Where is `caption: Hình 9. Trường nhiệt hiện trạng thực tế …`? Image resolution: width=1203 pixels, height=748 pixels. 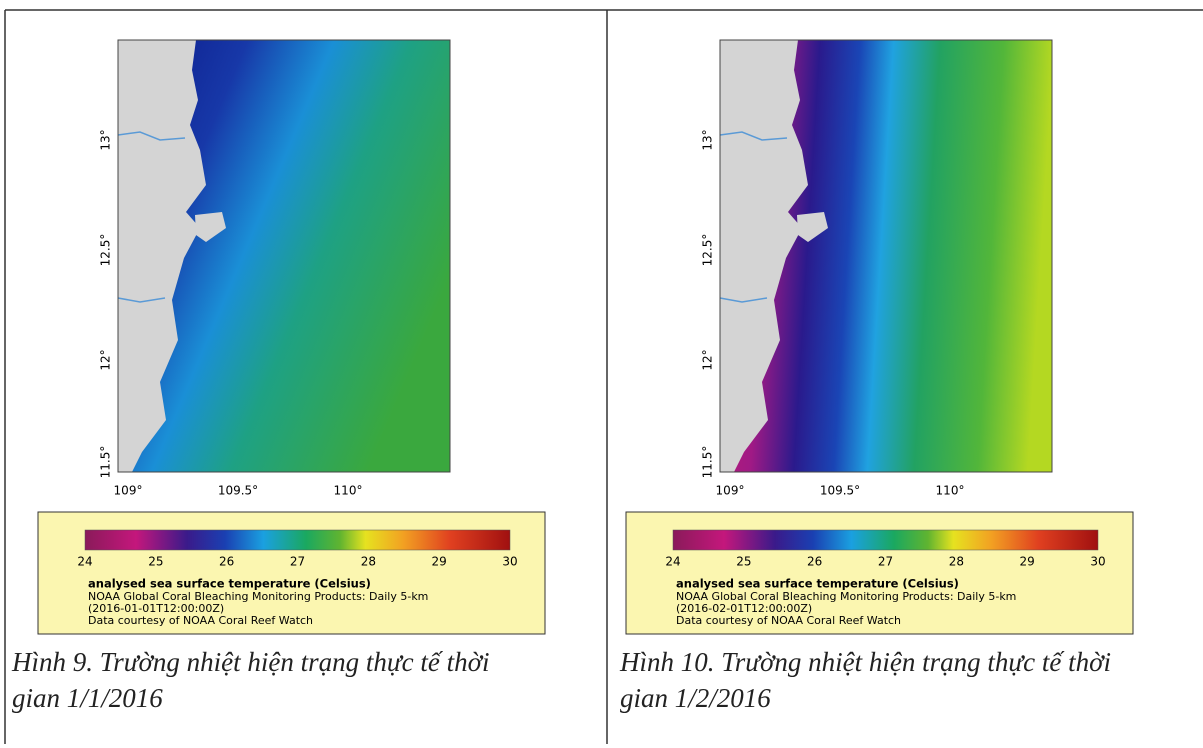 caption: Hình 9. Trường nhiệt hiện trạng thực tế … is located at coordinates (250, 662).